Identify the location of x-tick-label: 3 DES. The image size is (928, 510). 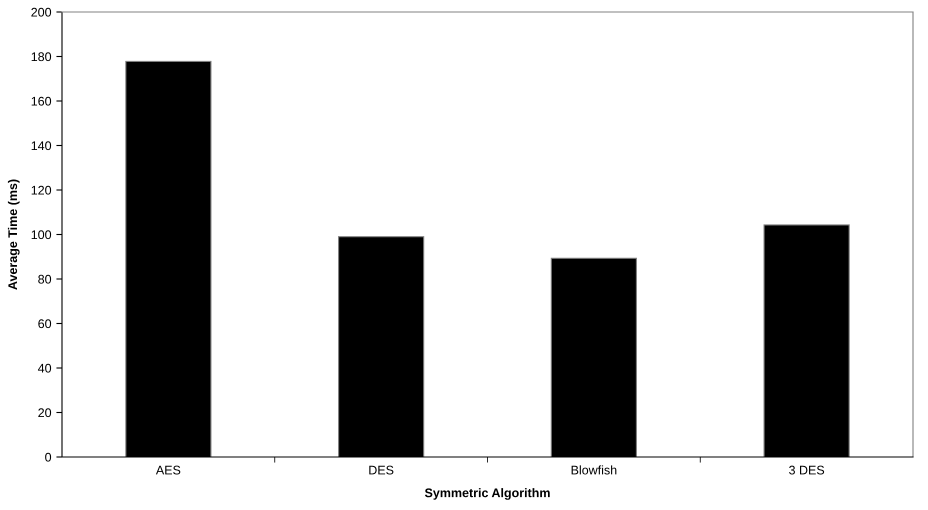
(806, 470).